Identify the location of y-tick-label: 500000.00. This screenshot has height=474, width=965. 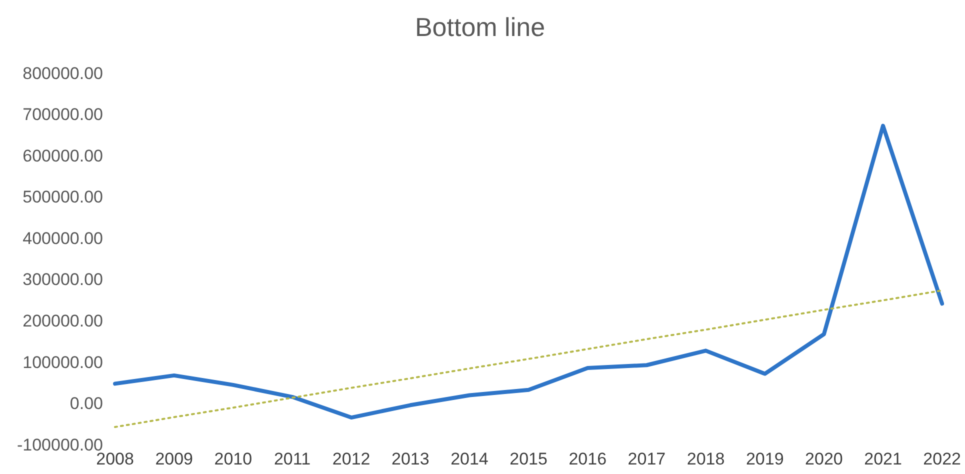
(63, 197).